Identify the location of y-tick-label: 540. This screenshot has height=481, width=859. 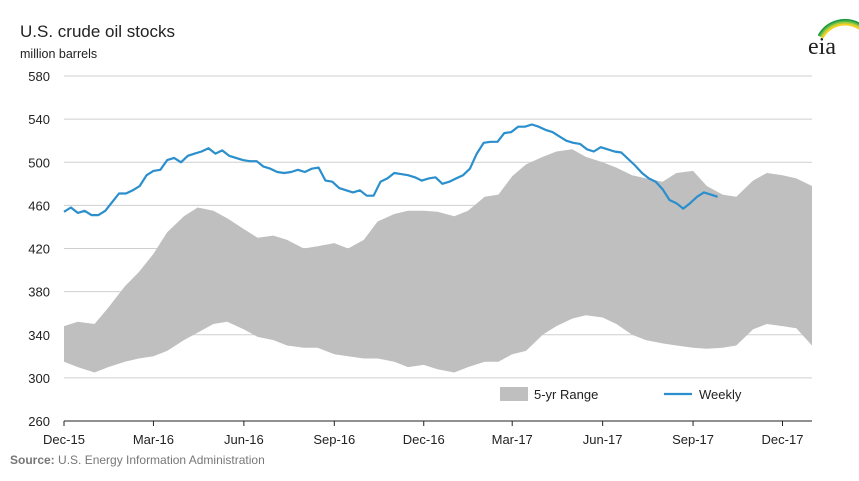
(39, 119).